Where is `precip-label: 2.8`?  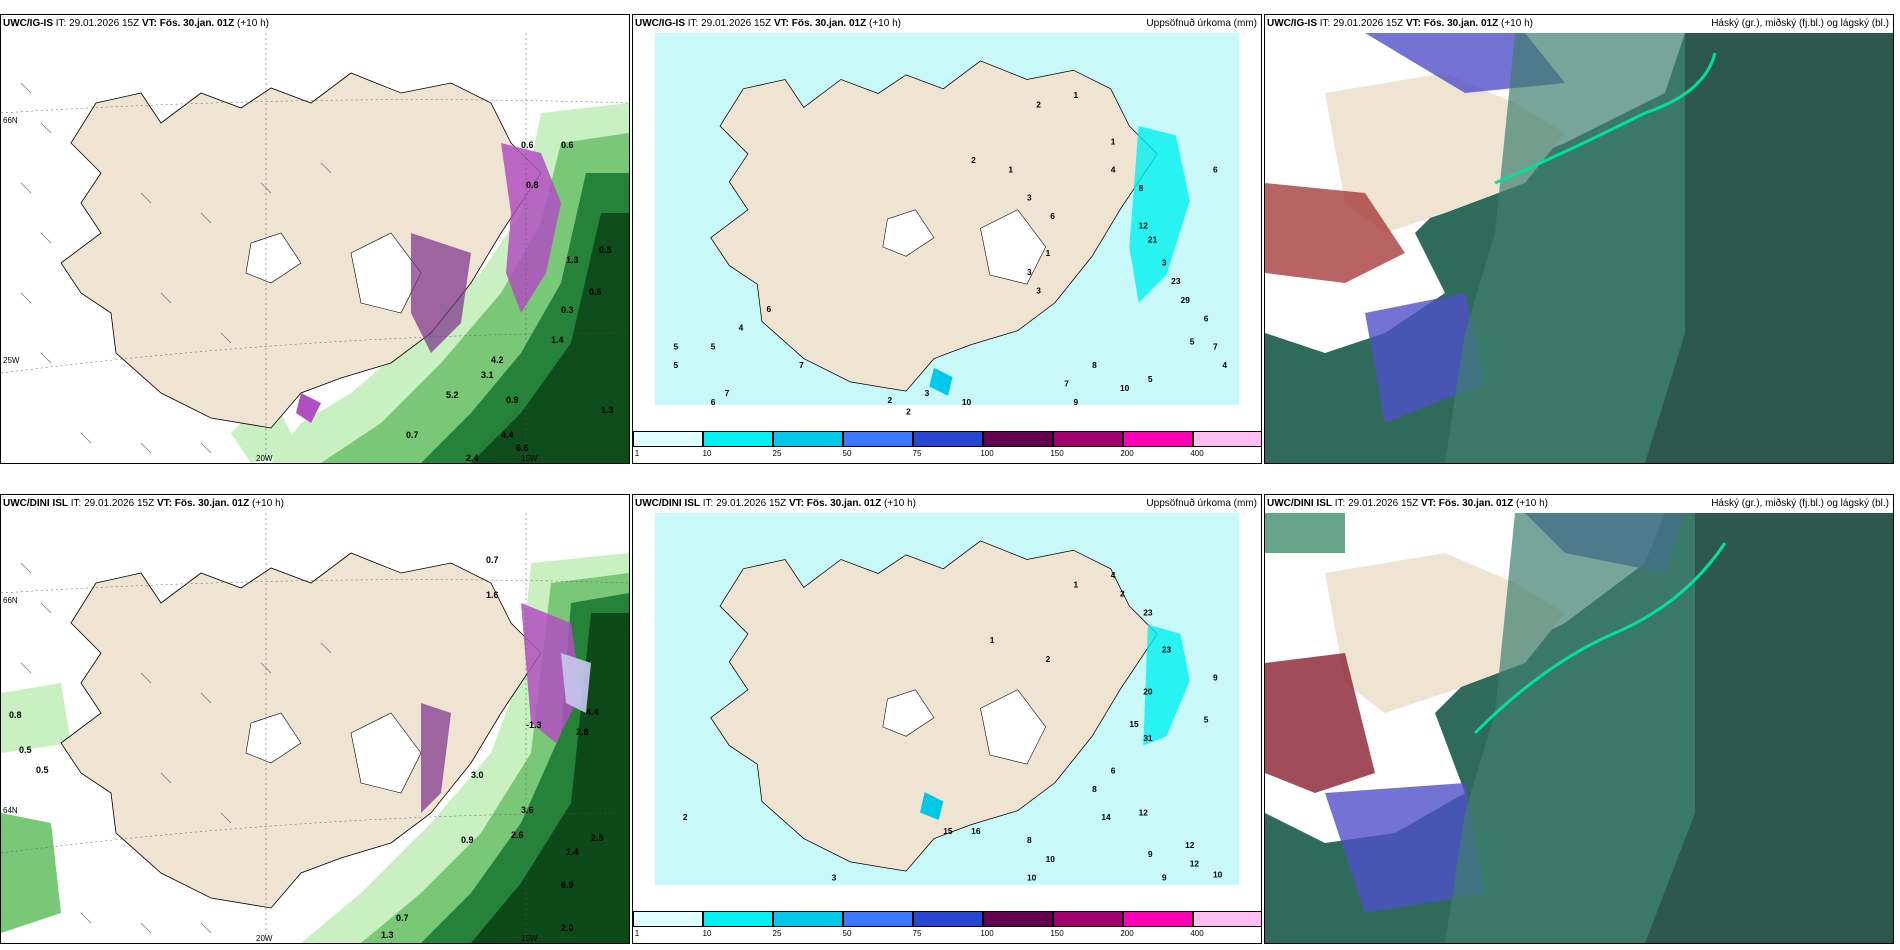 precip-label: 2.8 is located at coordinates (582, 732).